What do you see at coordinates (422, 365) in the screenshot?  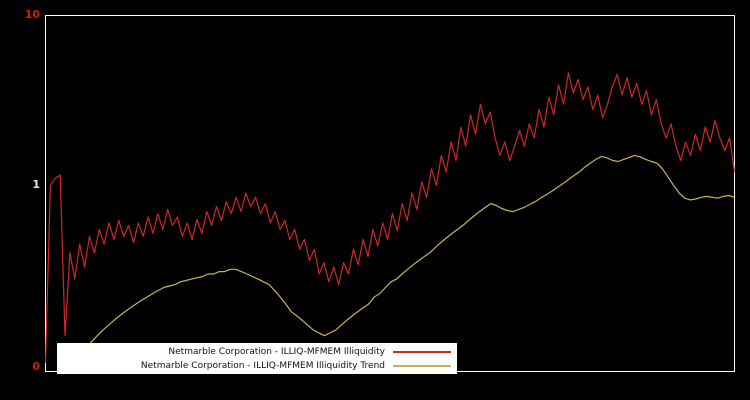 I see `legend-line-swatch-illiquidity-trend` at bounding box center [422, 365].